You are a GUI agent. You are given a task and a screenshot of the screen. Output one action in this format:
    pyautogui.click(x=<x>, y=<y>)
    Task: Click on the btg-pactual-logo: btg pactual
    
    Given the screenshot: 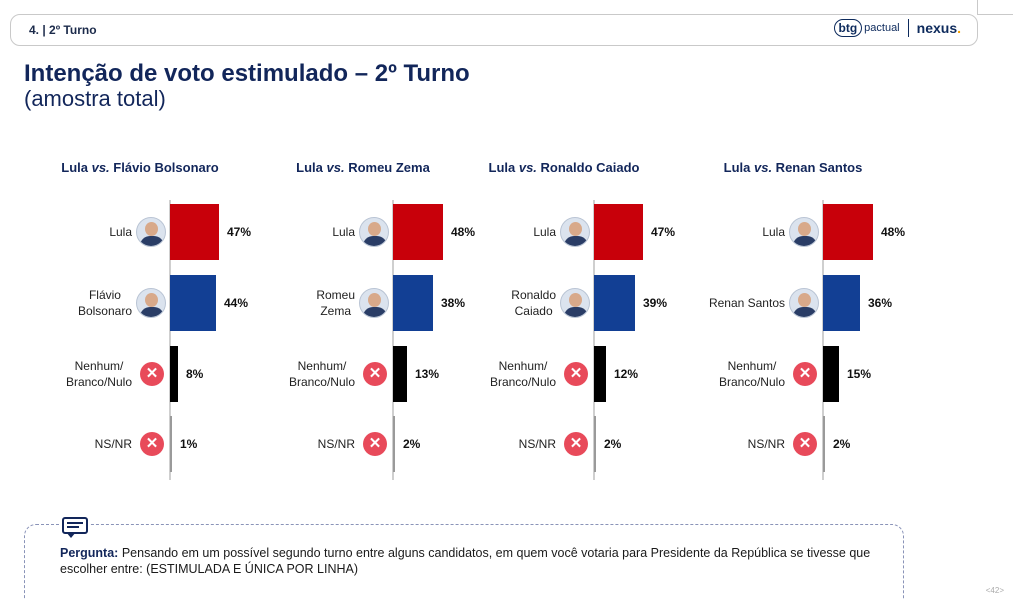 What is the action you would take?
    pyautogui.click(x=866, y=28)
    